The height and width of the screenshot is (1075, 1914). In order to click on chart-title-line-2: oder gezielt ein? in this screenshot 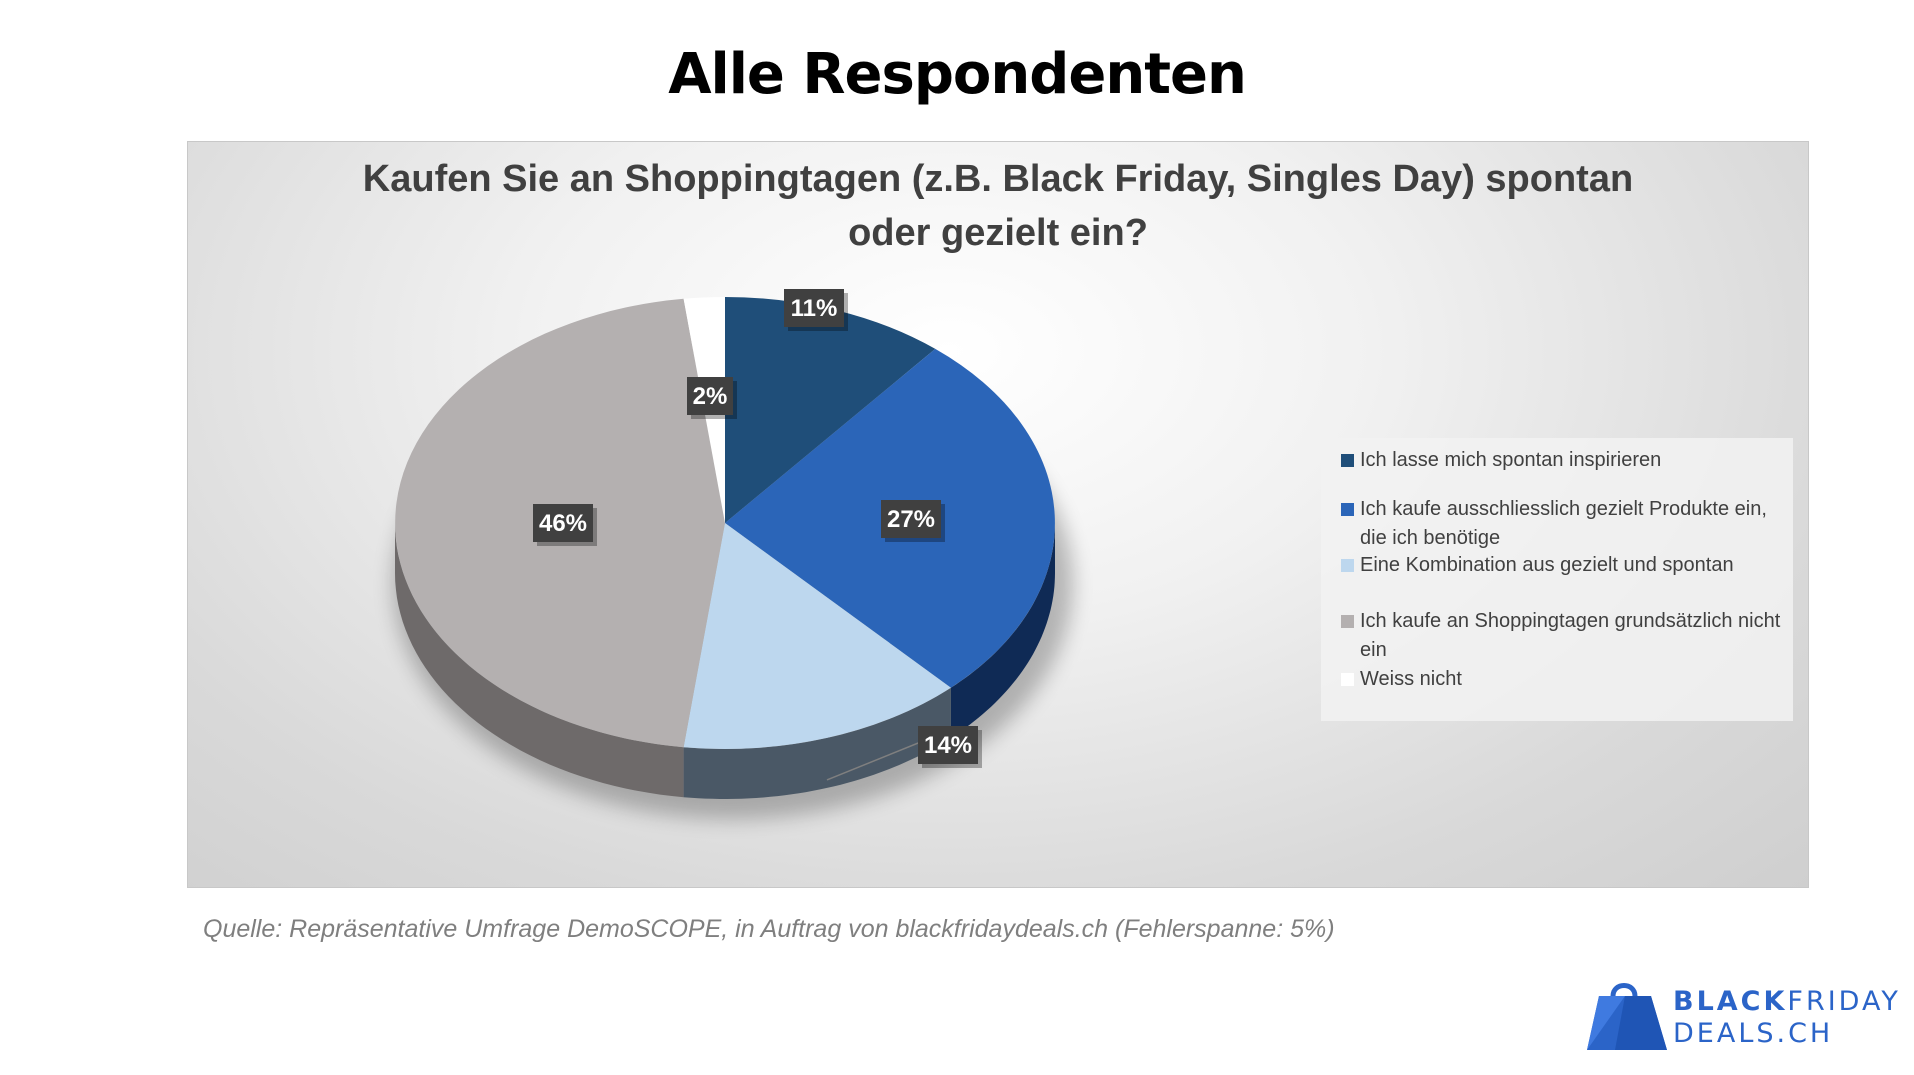, I will do `click(998, 233)`.